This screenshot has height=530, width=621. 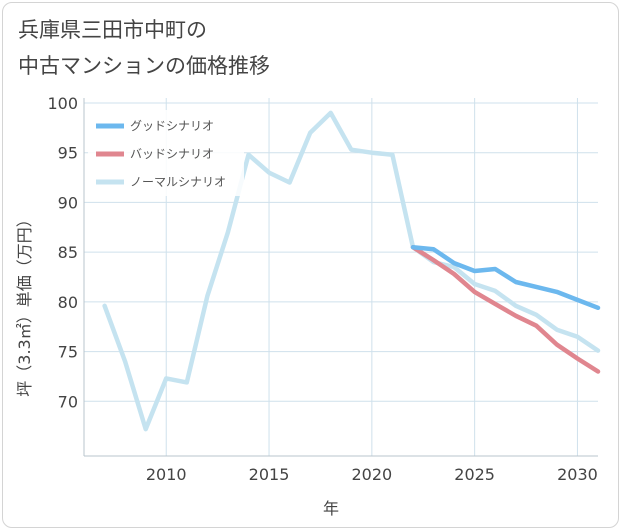 I want to click on legend-label-0: グッドシナリオ, so click(x=172, y=126).